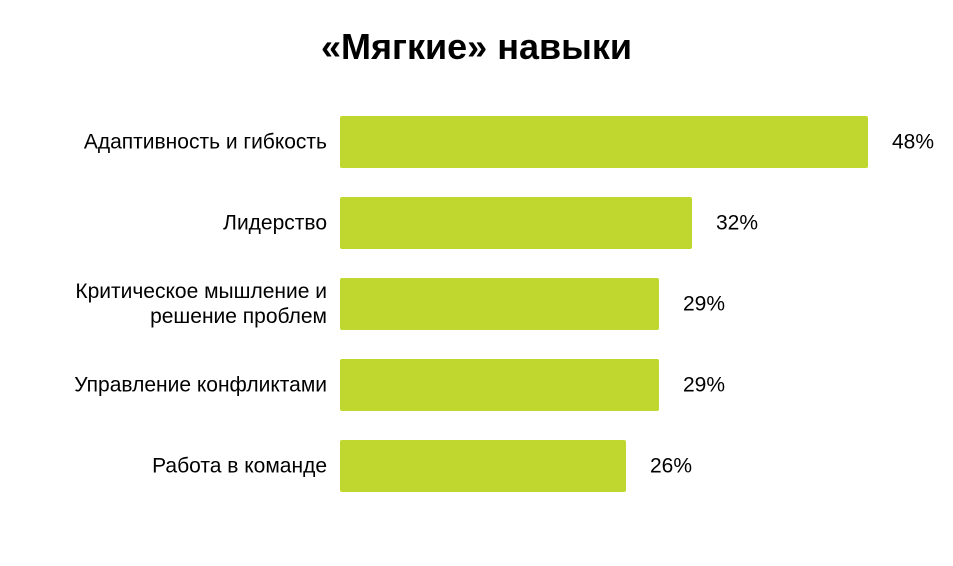 The height and width of the screenshot is (566, 953). I want to click on value-label-2: 32%, so click(737, 223).